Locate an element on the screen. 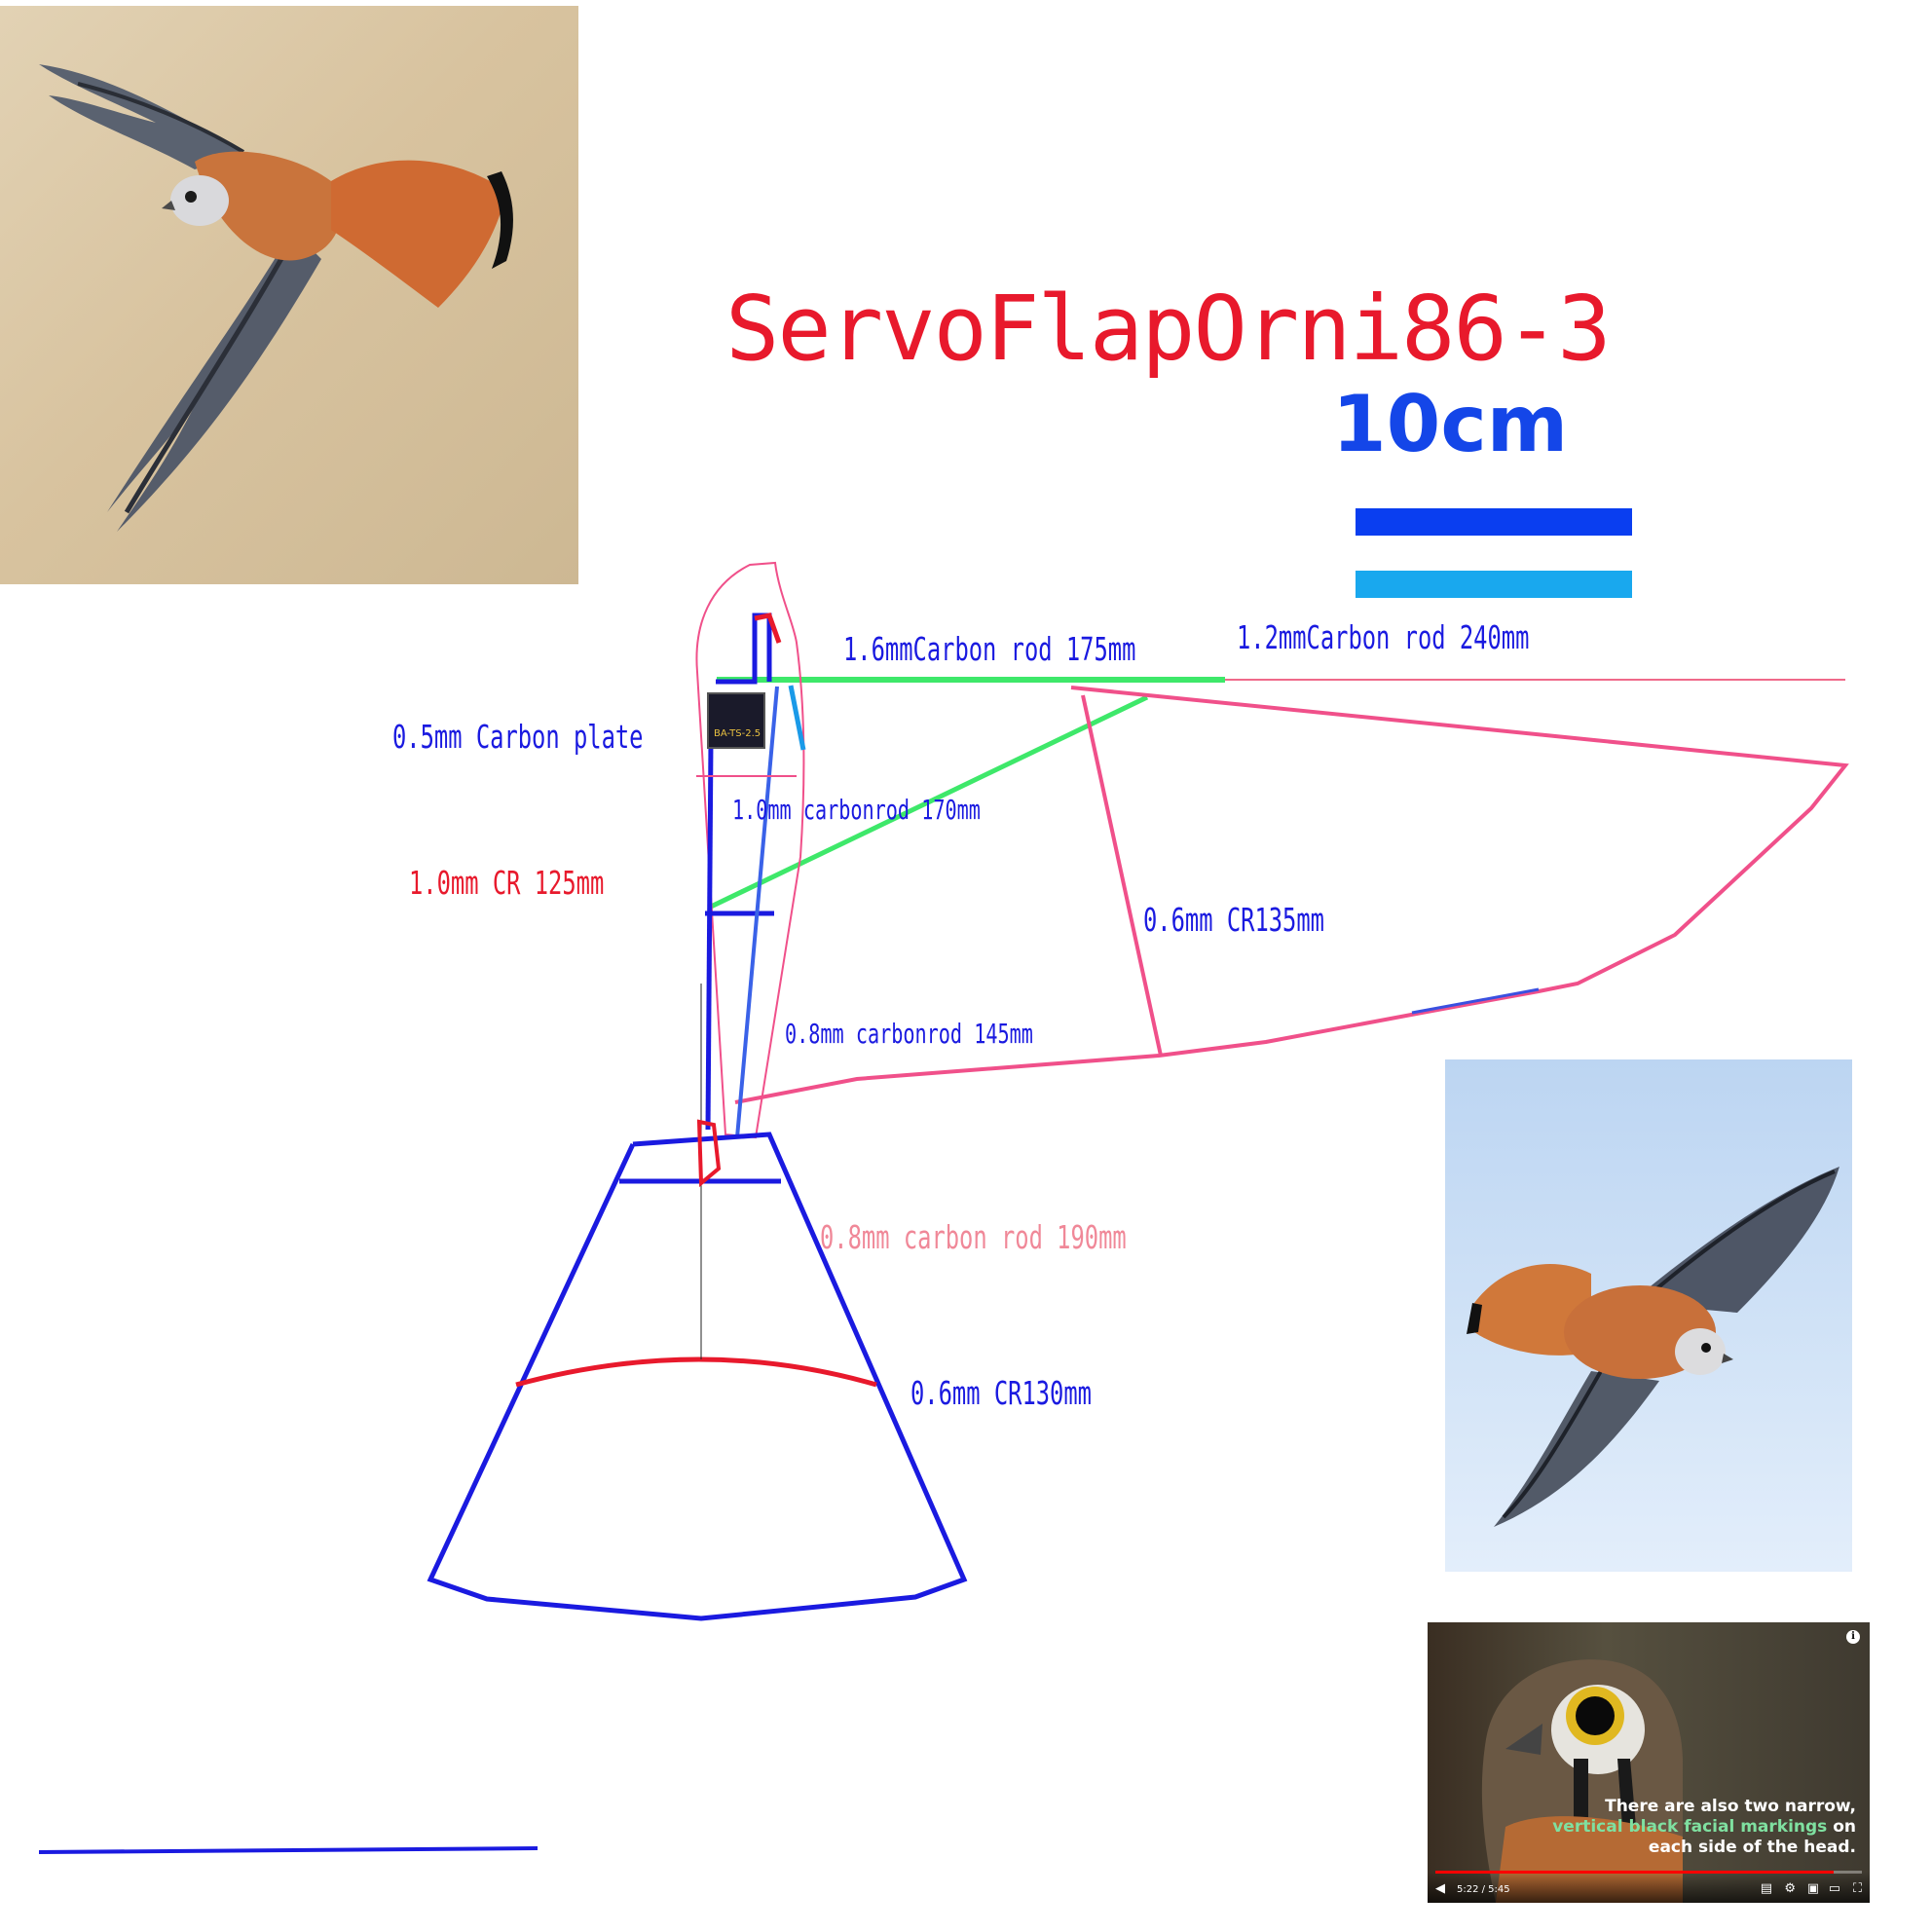  miniplayer-icon: ▣ is located at coordinates (1813, 1888).